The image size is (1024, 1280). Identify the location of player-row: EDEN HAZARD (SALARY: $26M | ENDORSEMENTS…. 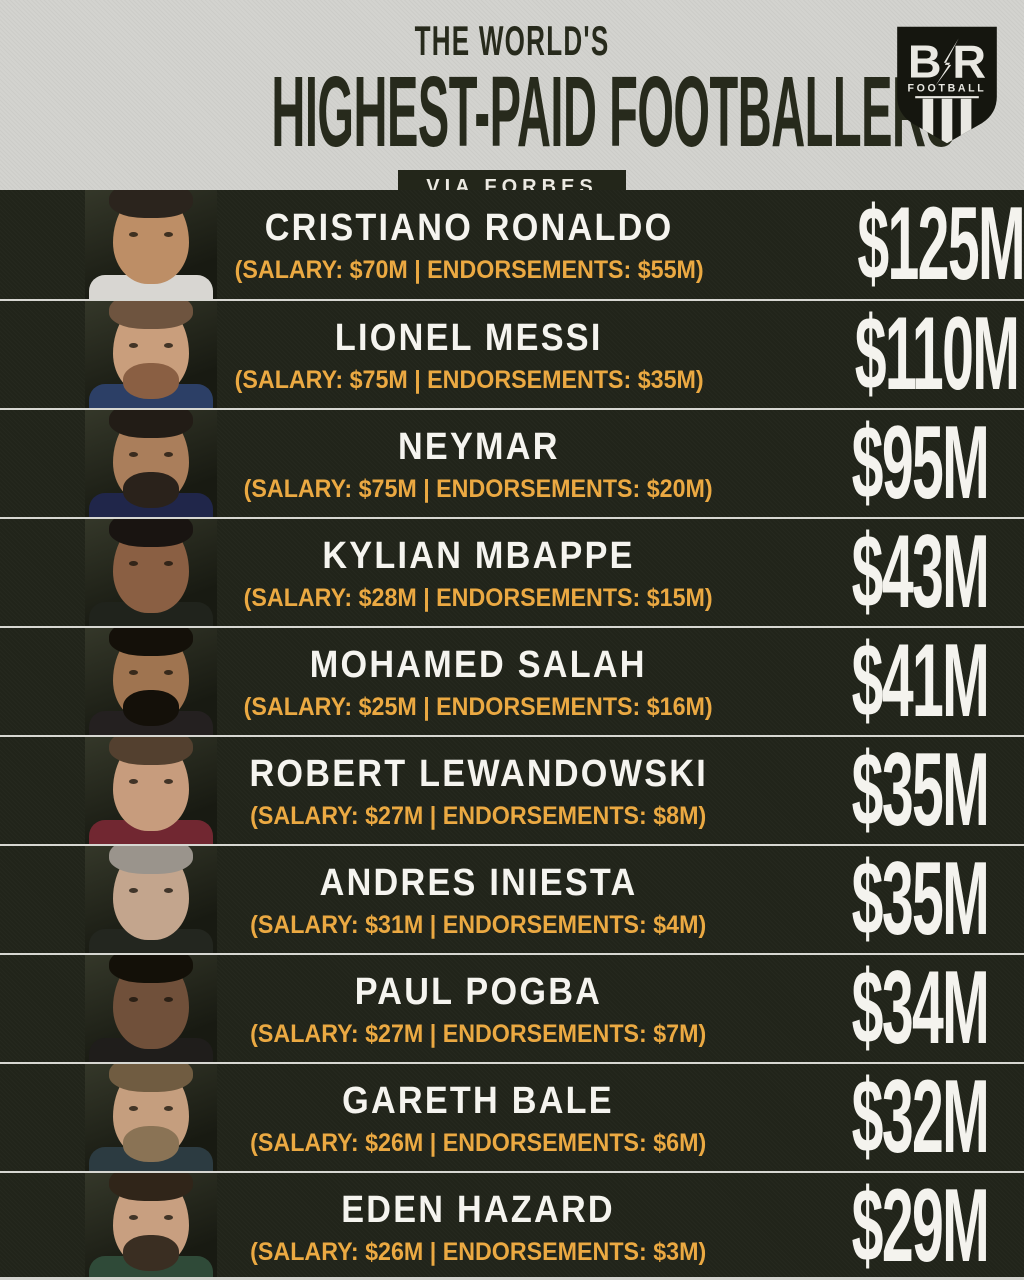
(512, 1225).